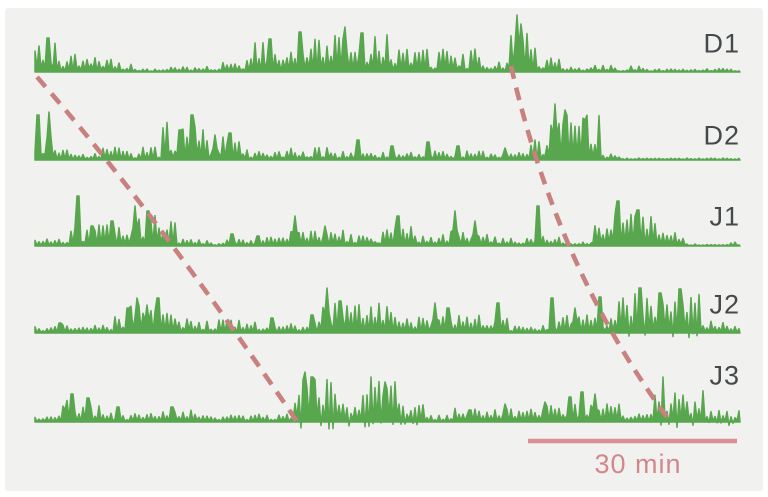  I want to click on trace-label-j2: J2, so click(724, 304).